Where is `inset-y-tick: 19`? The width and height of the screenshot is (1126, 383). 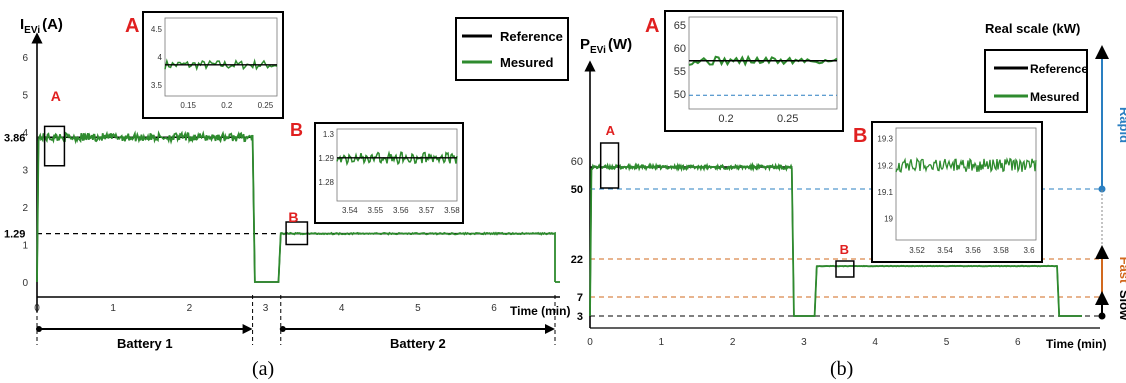 inset-y-tick: 19 is located at coordinates (888, 219).